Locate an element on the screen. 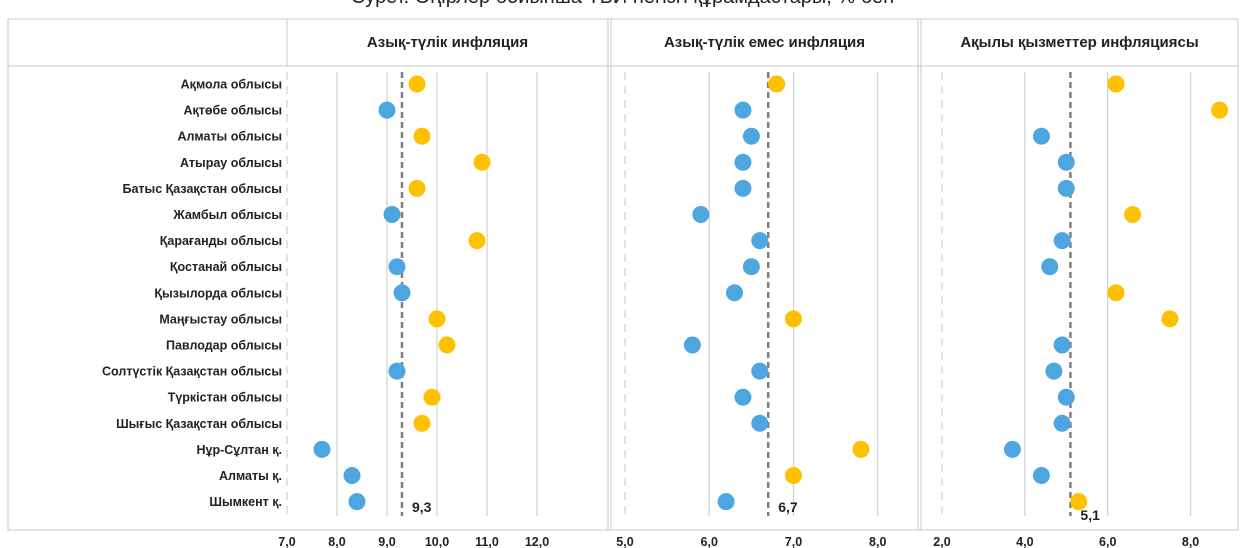 Image resolution: width=1245 pixels, height=548 pixels. row-label: Алматы облысы is located at coordinates (229, 137).